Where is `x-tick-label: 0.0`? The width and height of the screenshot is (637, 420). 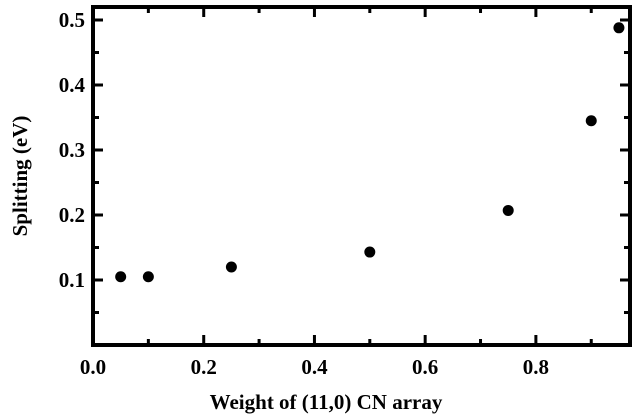
x-tick-label: 0.0 is located at coordinates (93, 367).